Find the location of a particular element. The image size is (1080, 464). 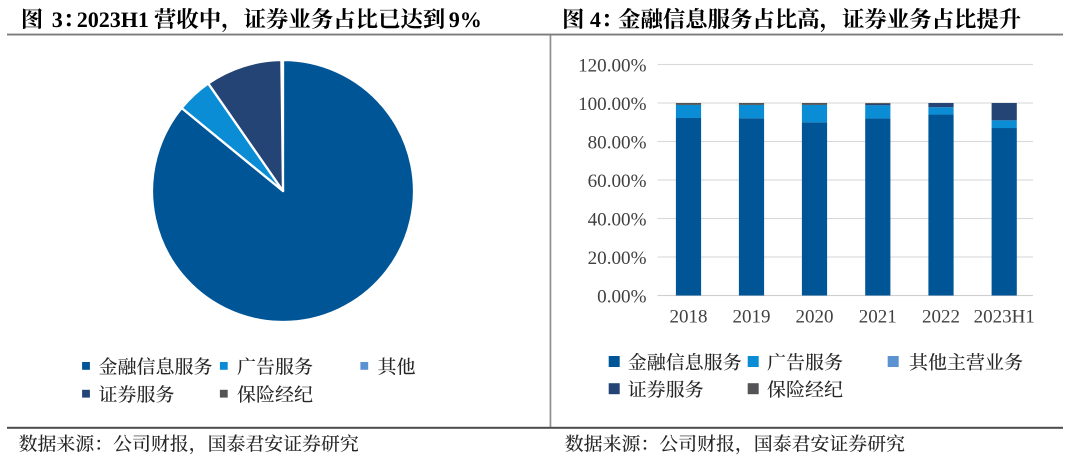

svg-text: 60.00% is located at coordinates (617, 181).